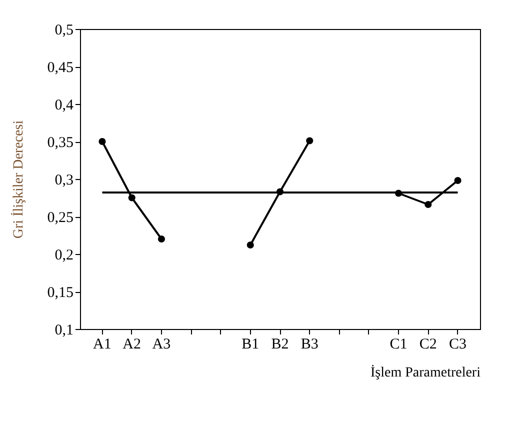  What do you see at coordinates (251, 344) in the screenshot?
I see `x-tick-label: B1` at bounding box center [251, 344].